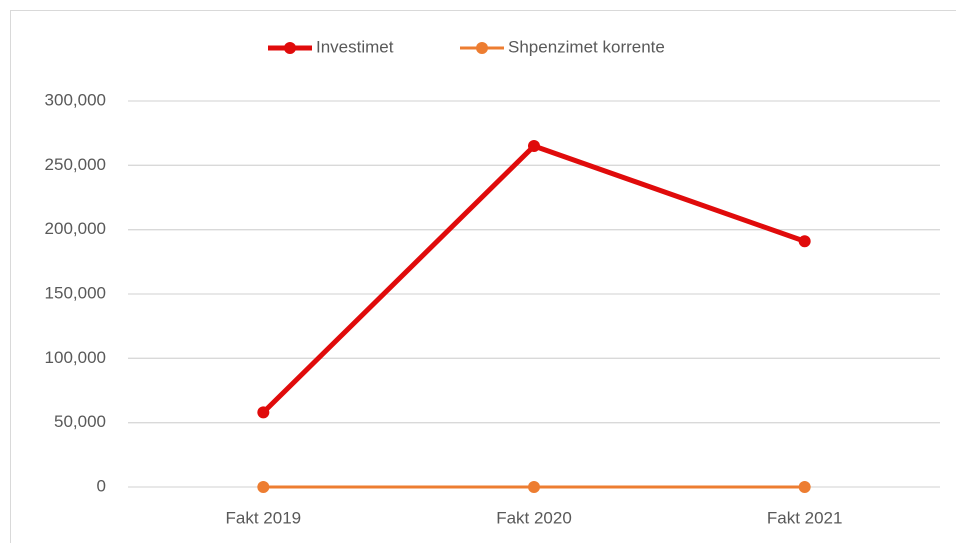  What do you see at coordinates (264, 517) in the screenshot?
I see `x-tick-label: Fakt 2019` at bounding box center [264, 517].